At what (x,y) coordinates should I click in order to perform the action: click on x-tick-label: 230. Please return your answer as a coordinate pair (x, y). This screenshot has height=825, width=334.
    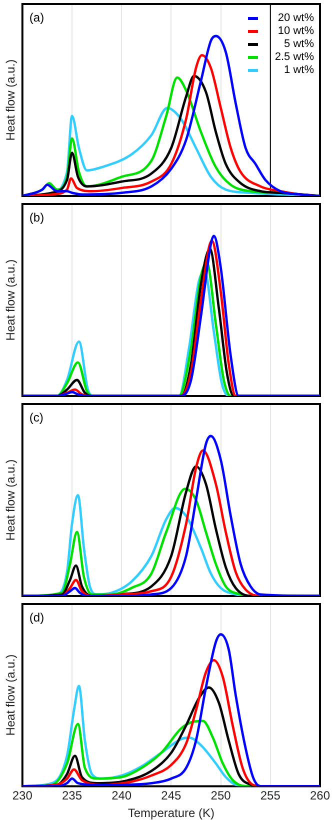
    Looking at the image, I should click on (22, 795).